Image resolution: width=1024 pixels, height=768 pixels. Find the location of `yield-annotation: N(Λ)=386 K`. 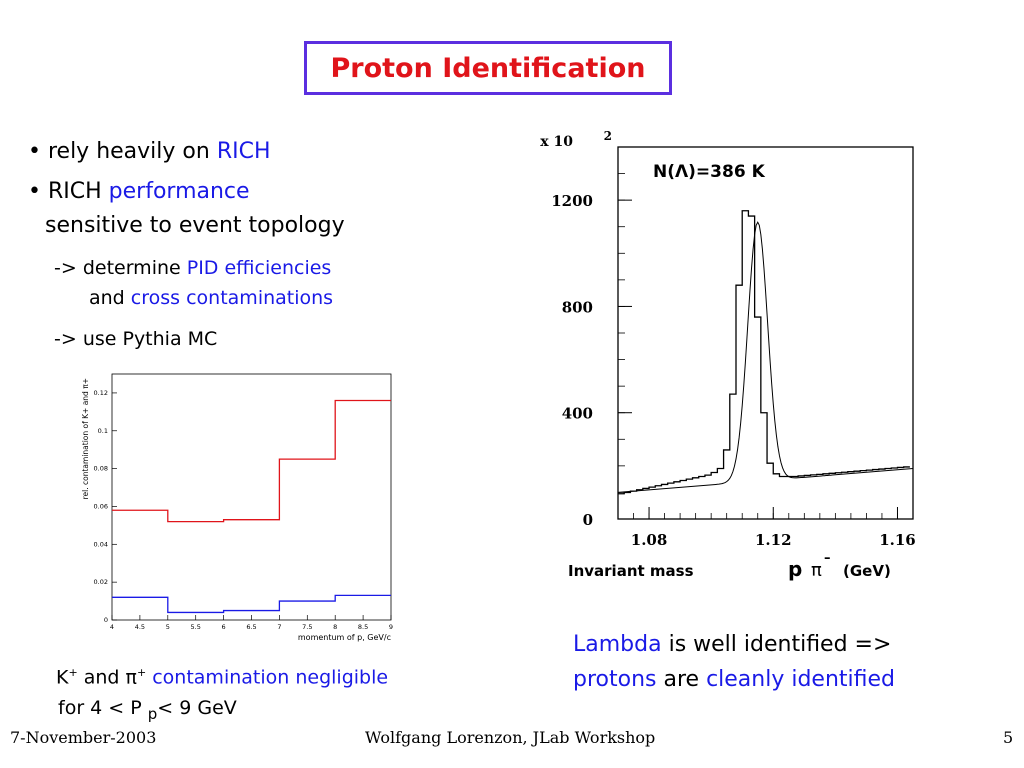

yield-annotation: N(Λ)=386 K is located at coordinates (709, 172).